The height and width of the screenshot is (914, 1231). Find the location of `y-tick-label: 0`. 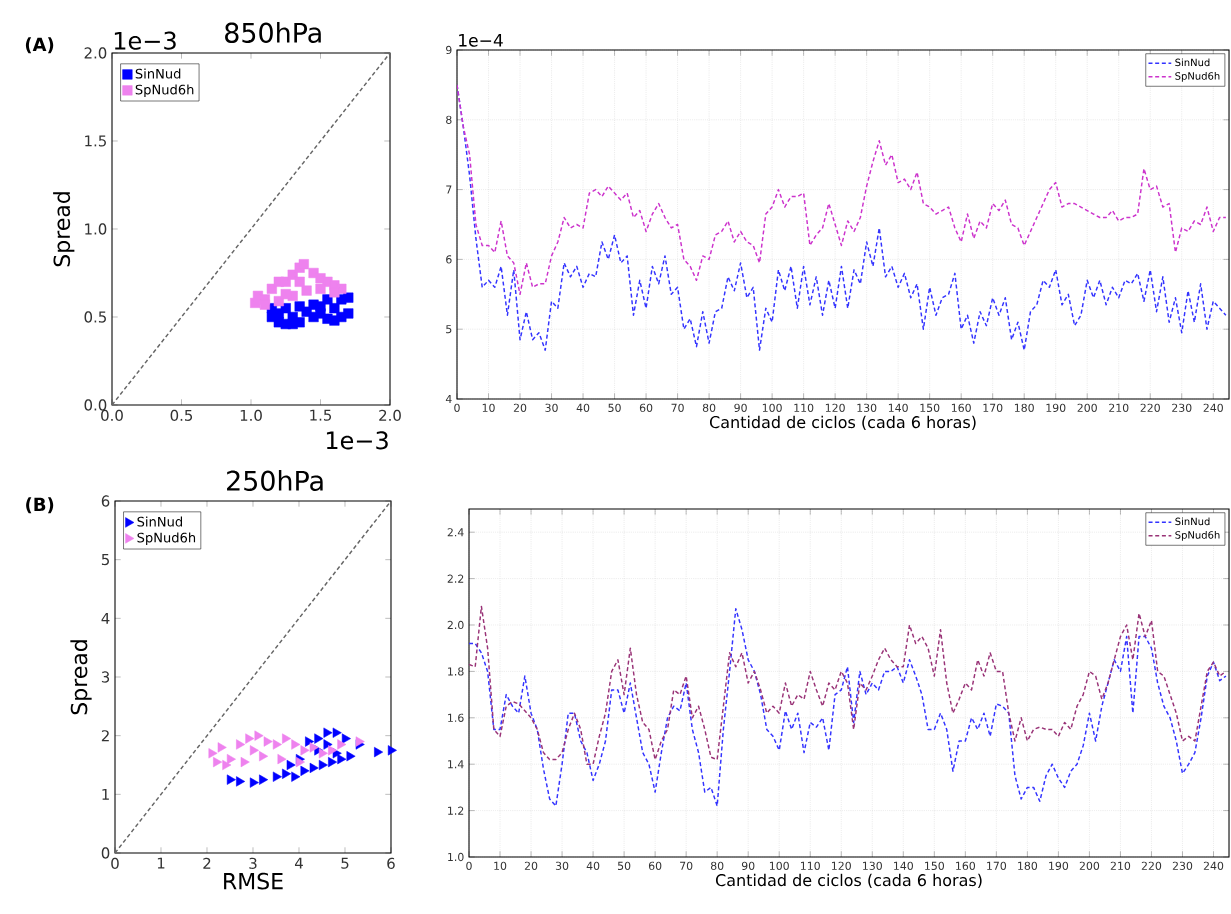

y-tick-label: 0 is located at coordinates (105, 853).